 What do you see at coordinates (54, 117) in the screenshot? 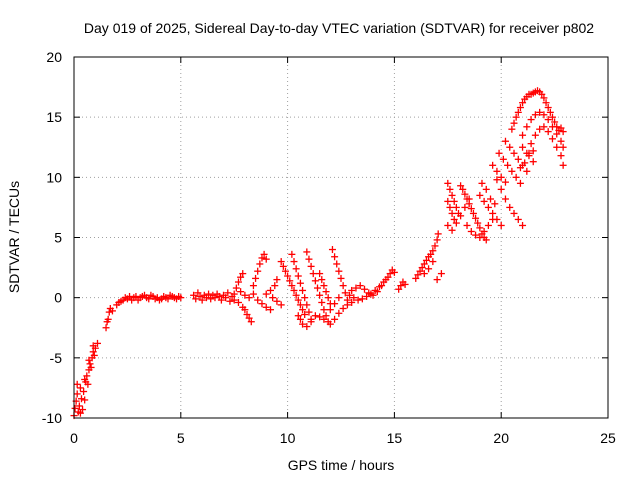
I see `y-tick-label: 15` at bounding box center [54, 117].